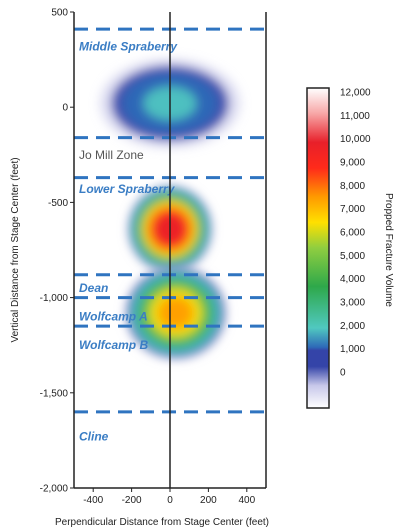  Describe the element at coordinates (352, 279) in the screenshot. I see `colorbar-tick-label: 4,000` at that location.